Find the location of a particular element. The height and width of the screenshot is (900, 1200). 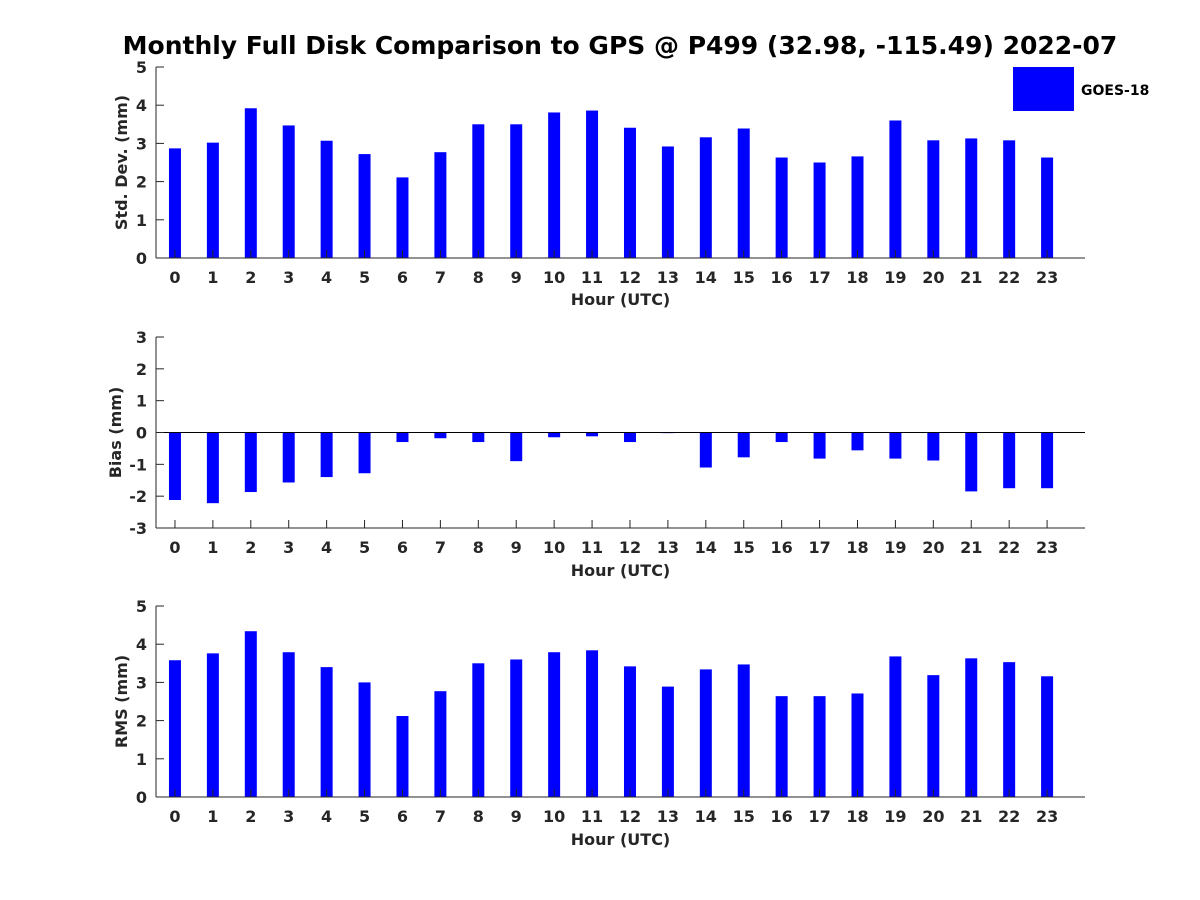

x-tick-label: 13 is located at coordinates (668, 547).